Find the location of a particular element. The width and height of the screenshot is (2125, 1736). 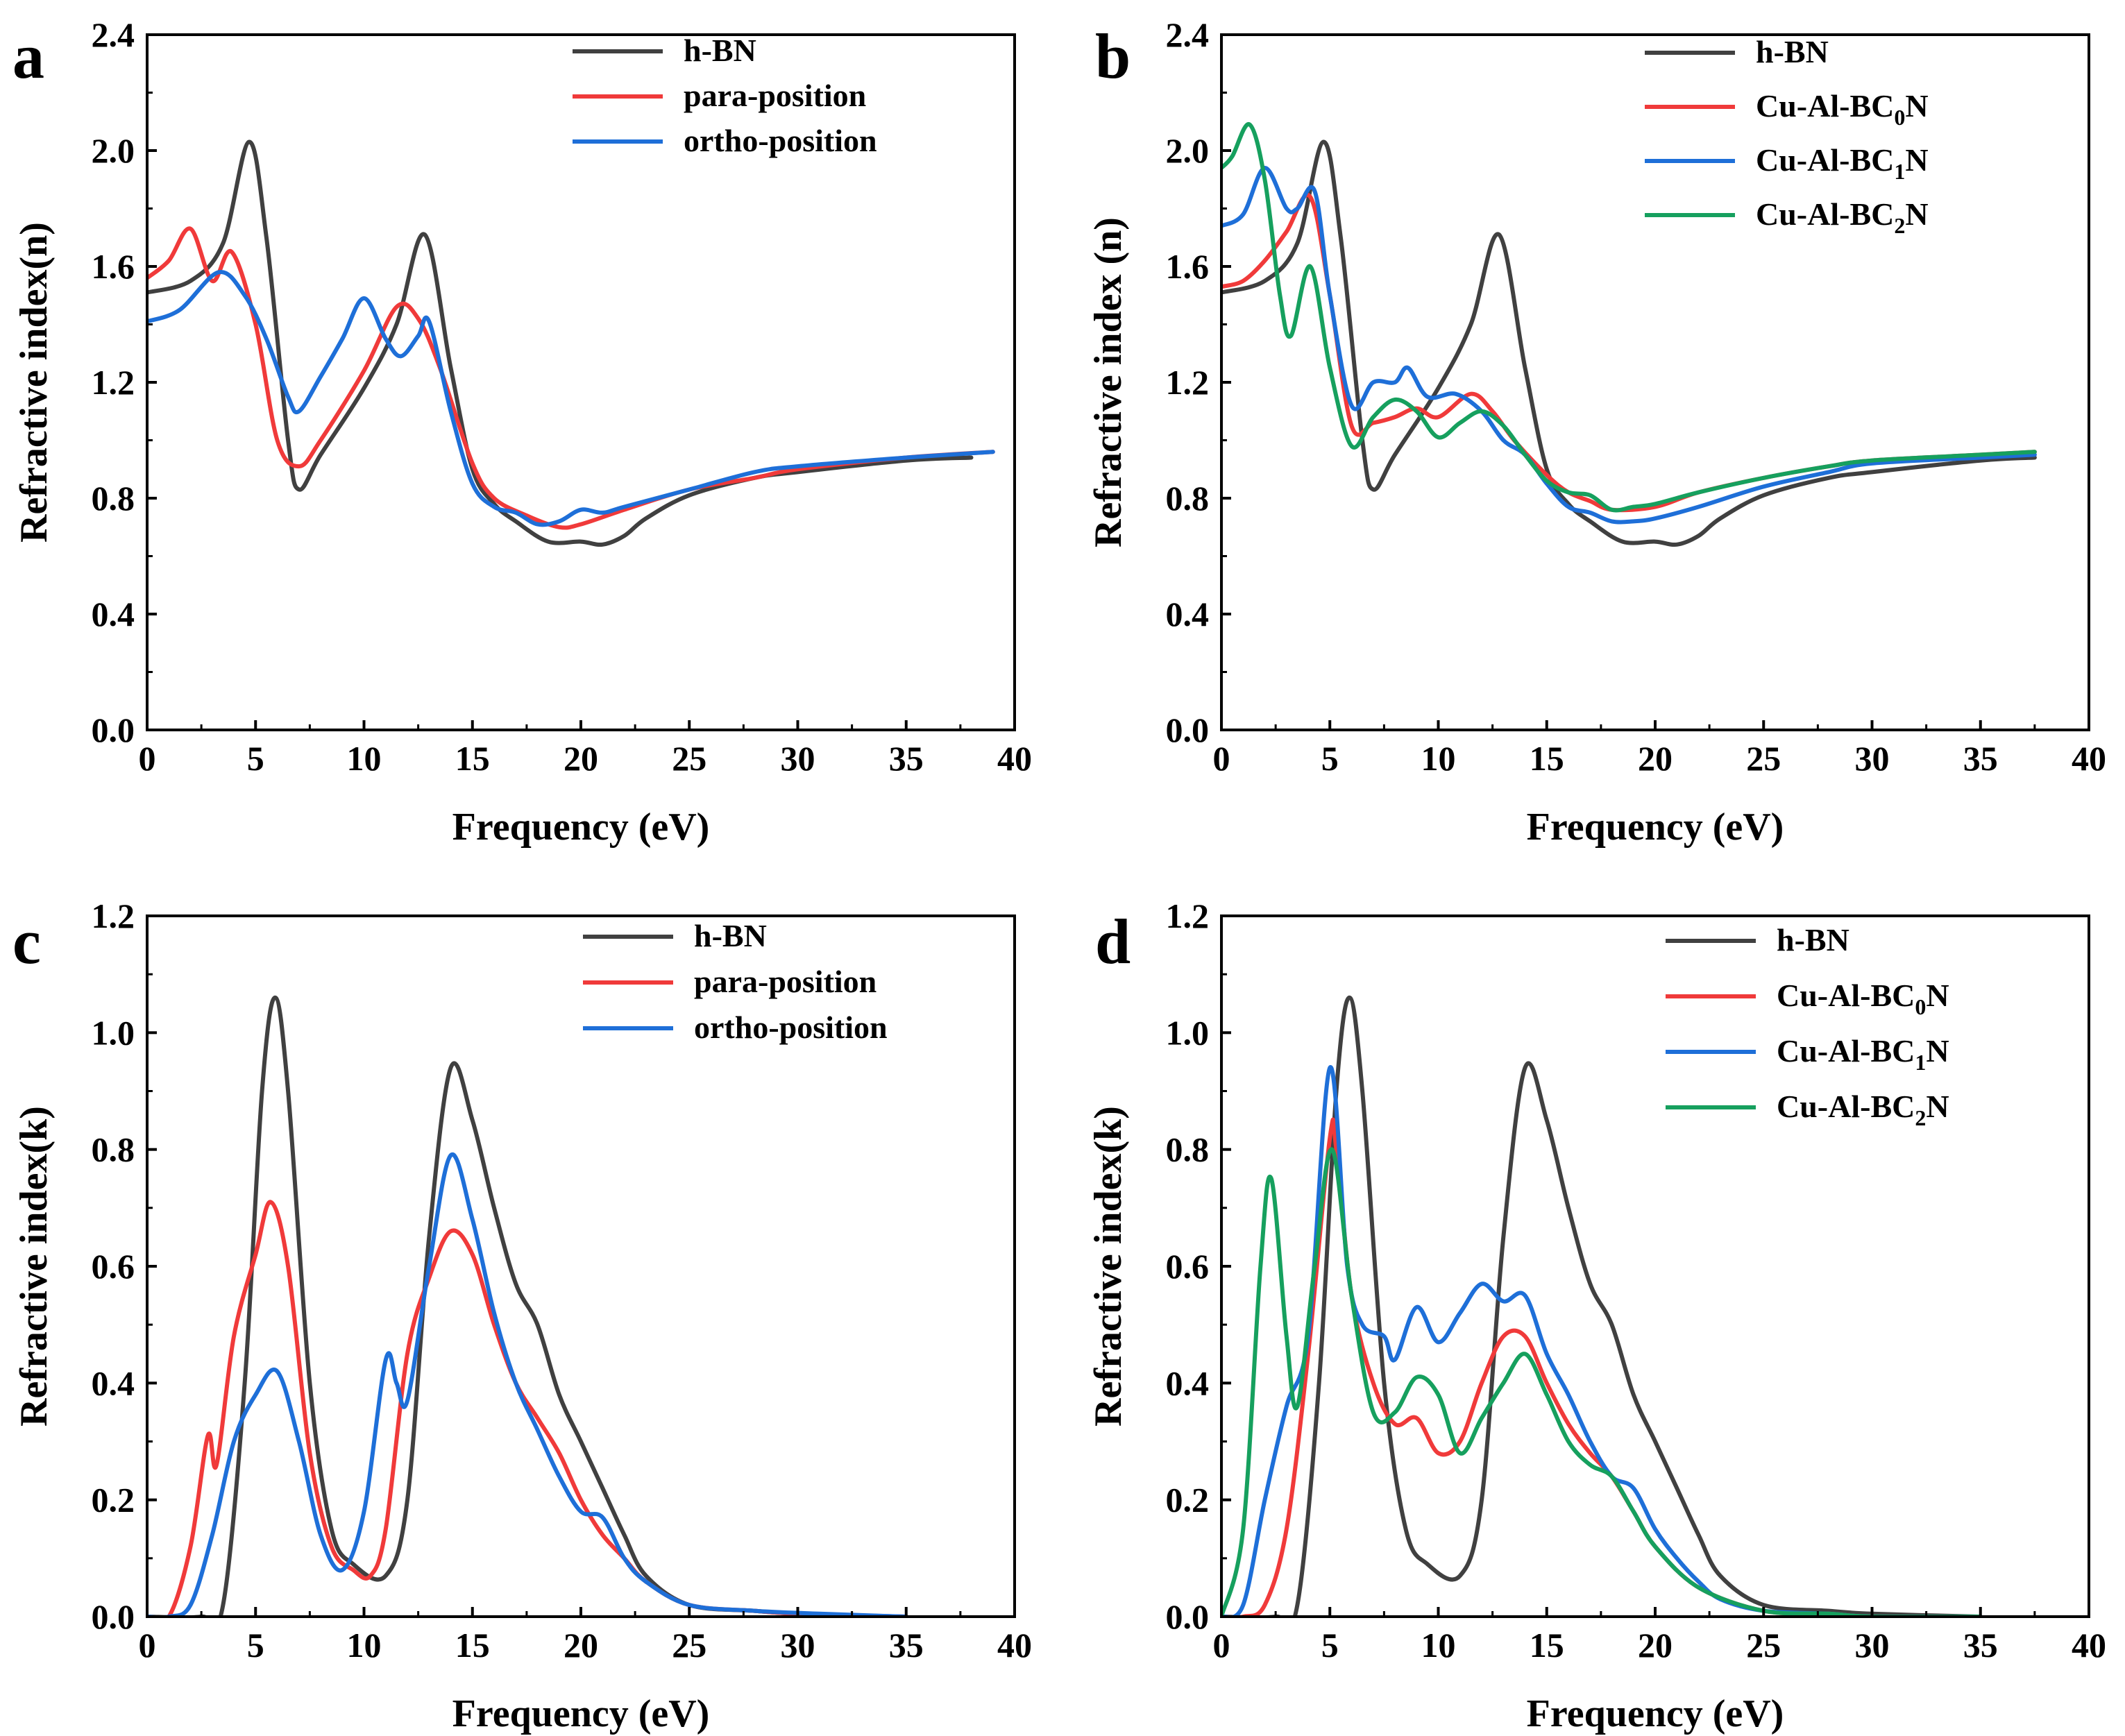

panel-letter: a is located at coordinates (28, 56).